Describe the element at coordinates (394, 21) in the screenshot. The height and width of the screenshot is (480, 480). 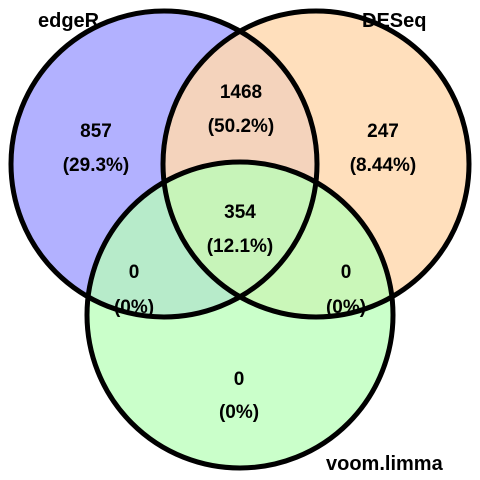
I see `deseq-label: DESeq` at that location.